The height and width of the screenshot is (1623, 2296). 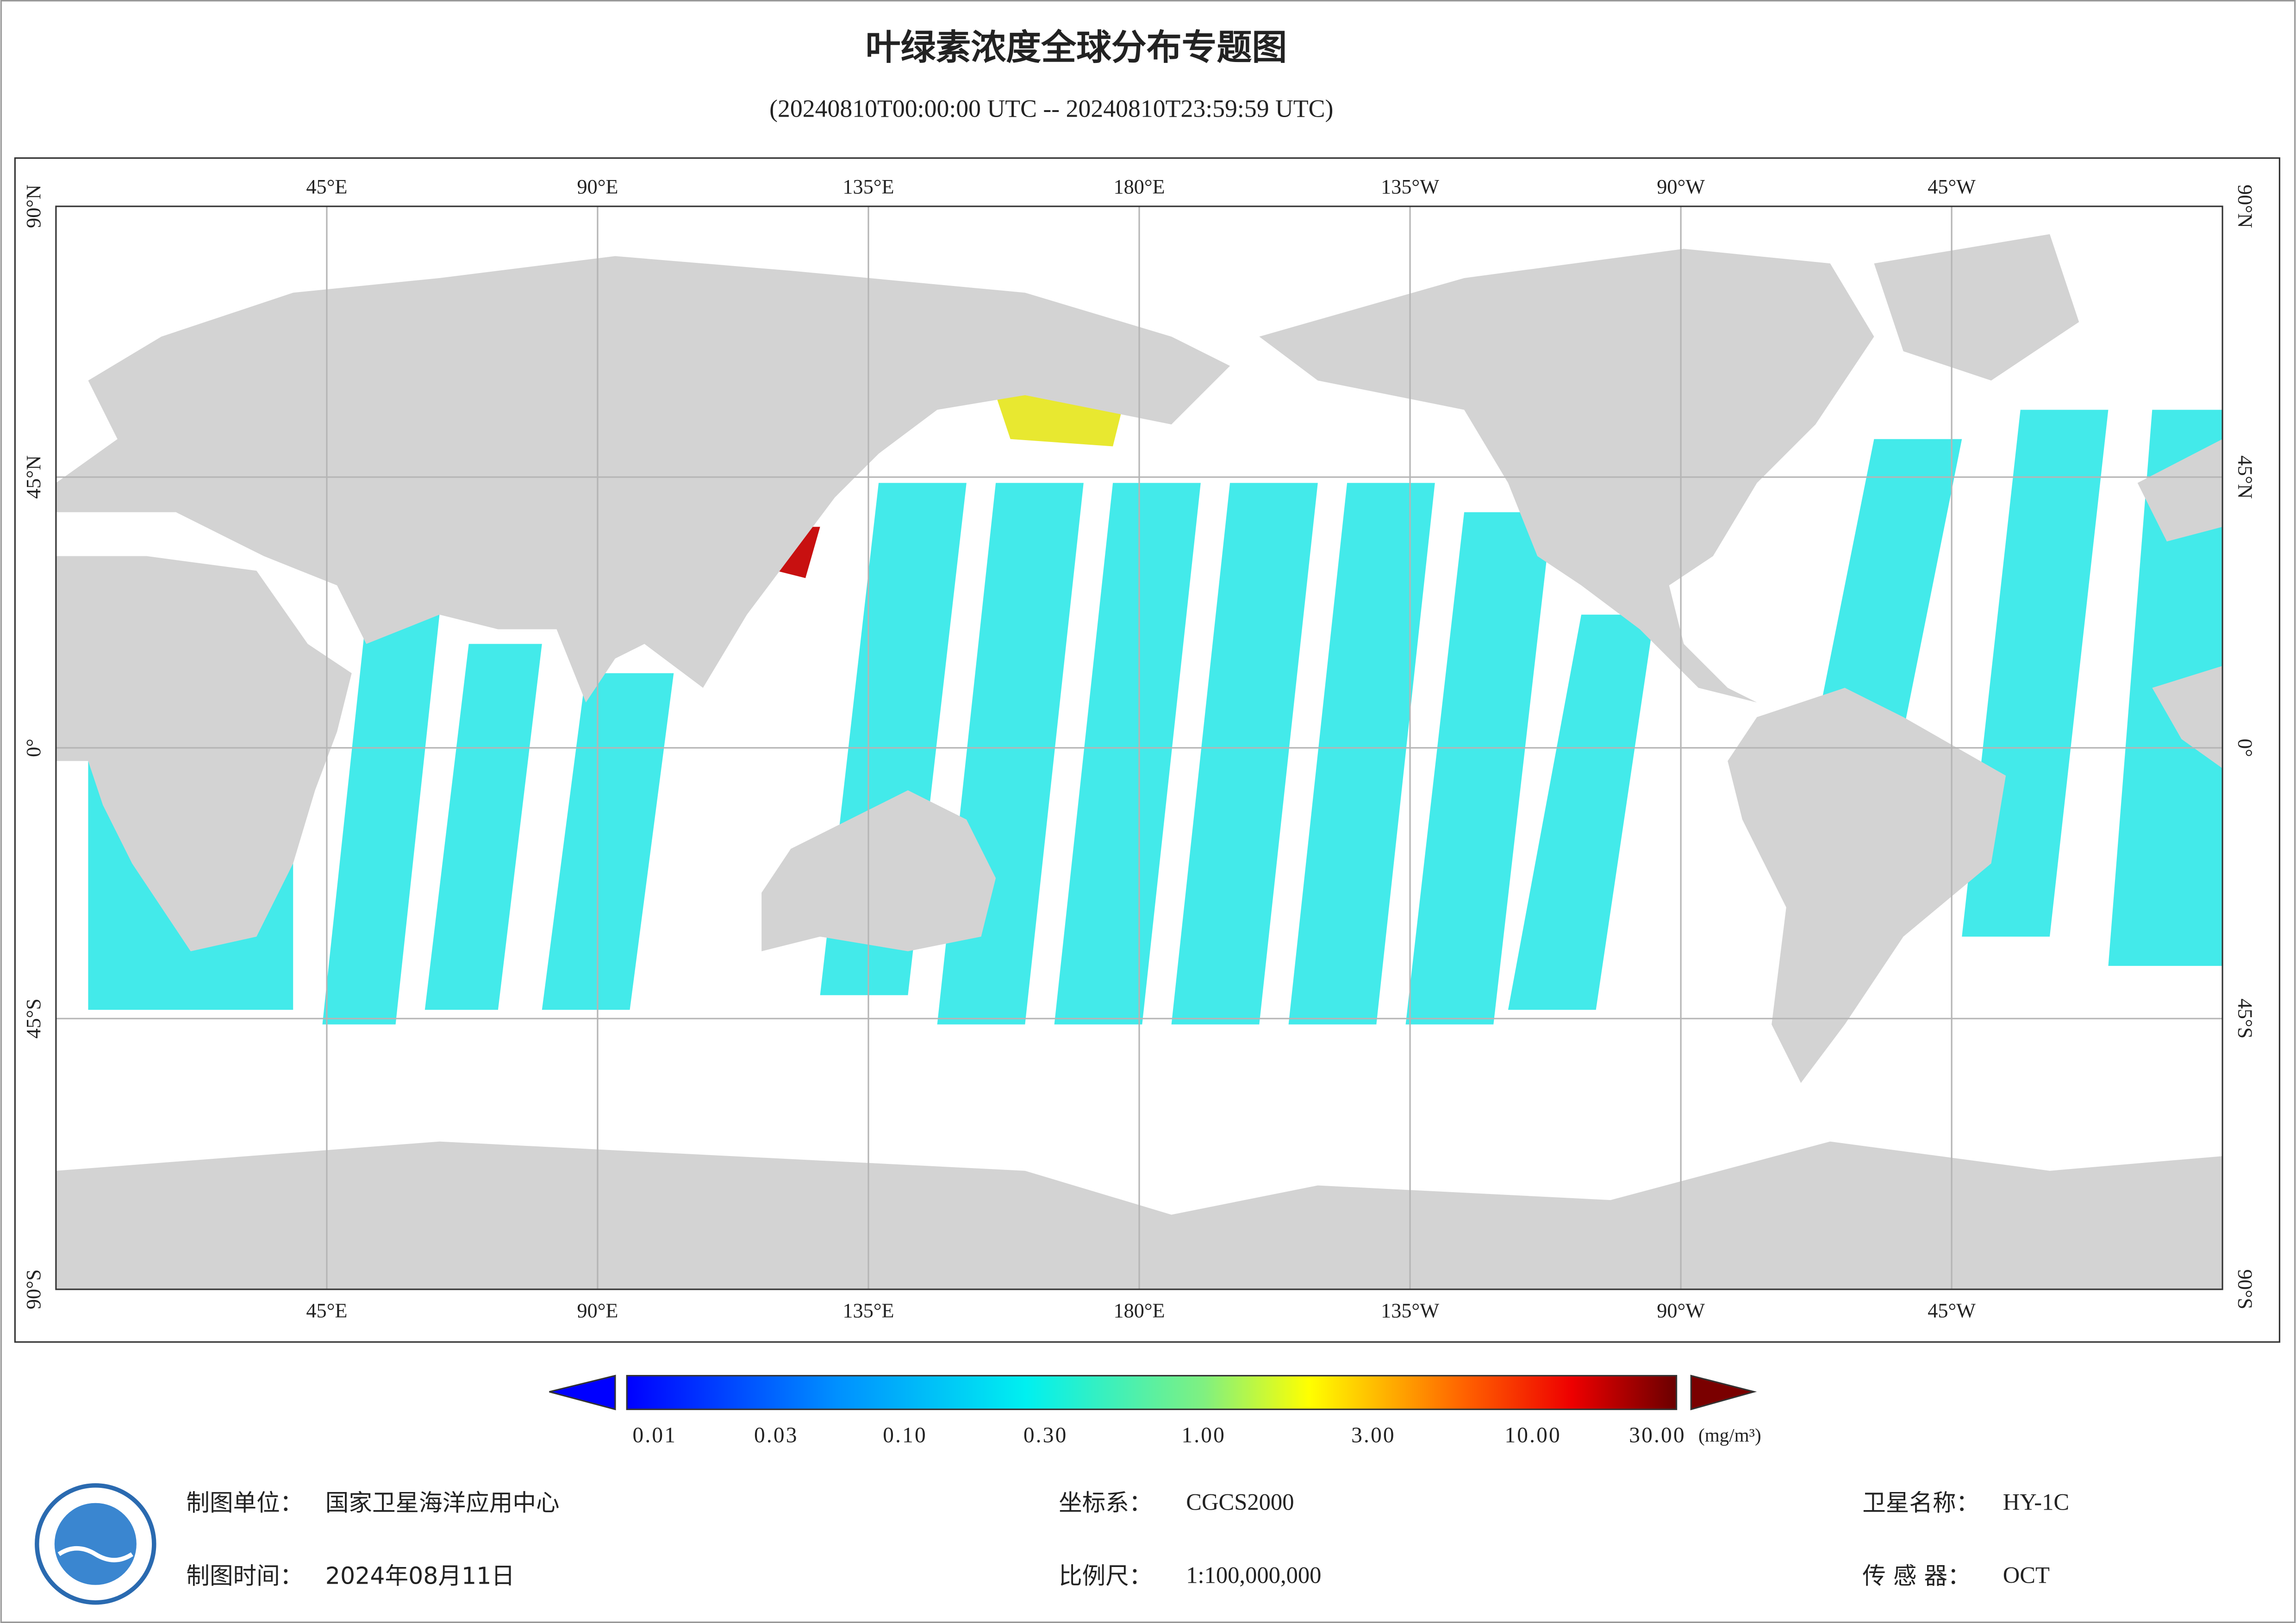 What do you see at coordinates (326, 186) in the screenshot?
I see `lon-label-top: 45°E` at bounding box center [326, 186].